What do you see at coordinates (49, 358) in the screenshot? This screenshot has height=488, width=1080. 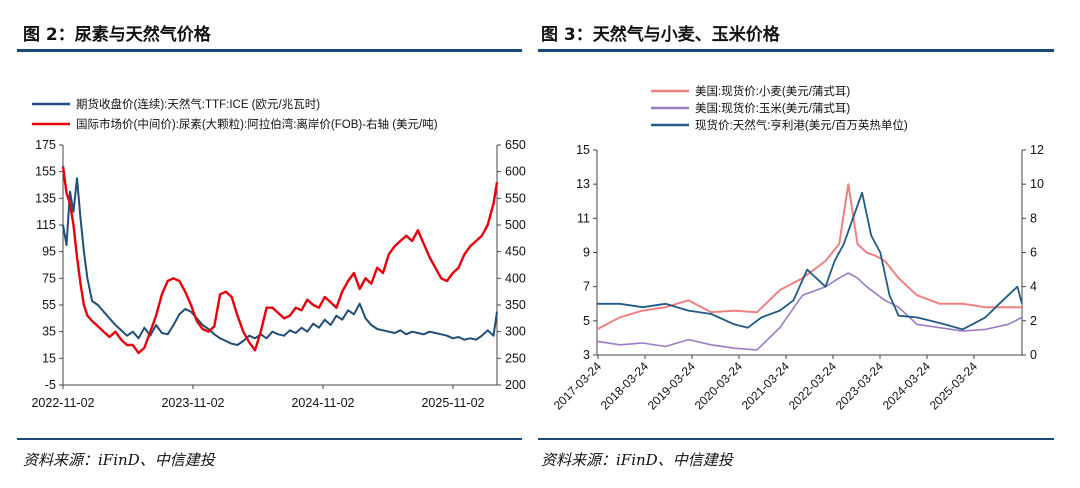 I see `c0-y-left-tick-label: 15` at bounding box center [49, 358].